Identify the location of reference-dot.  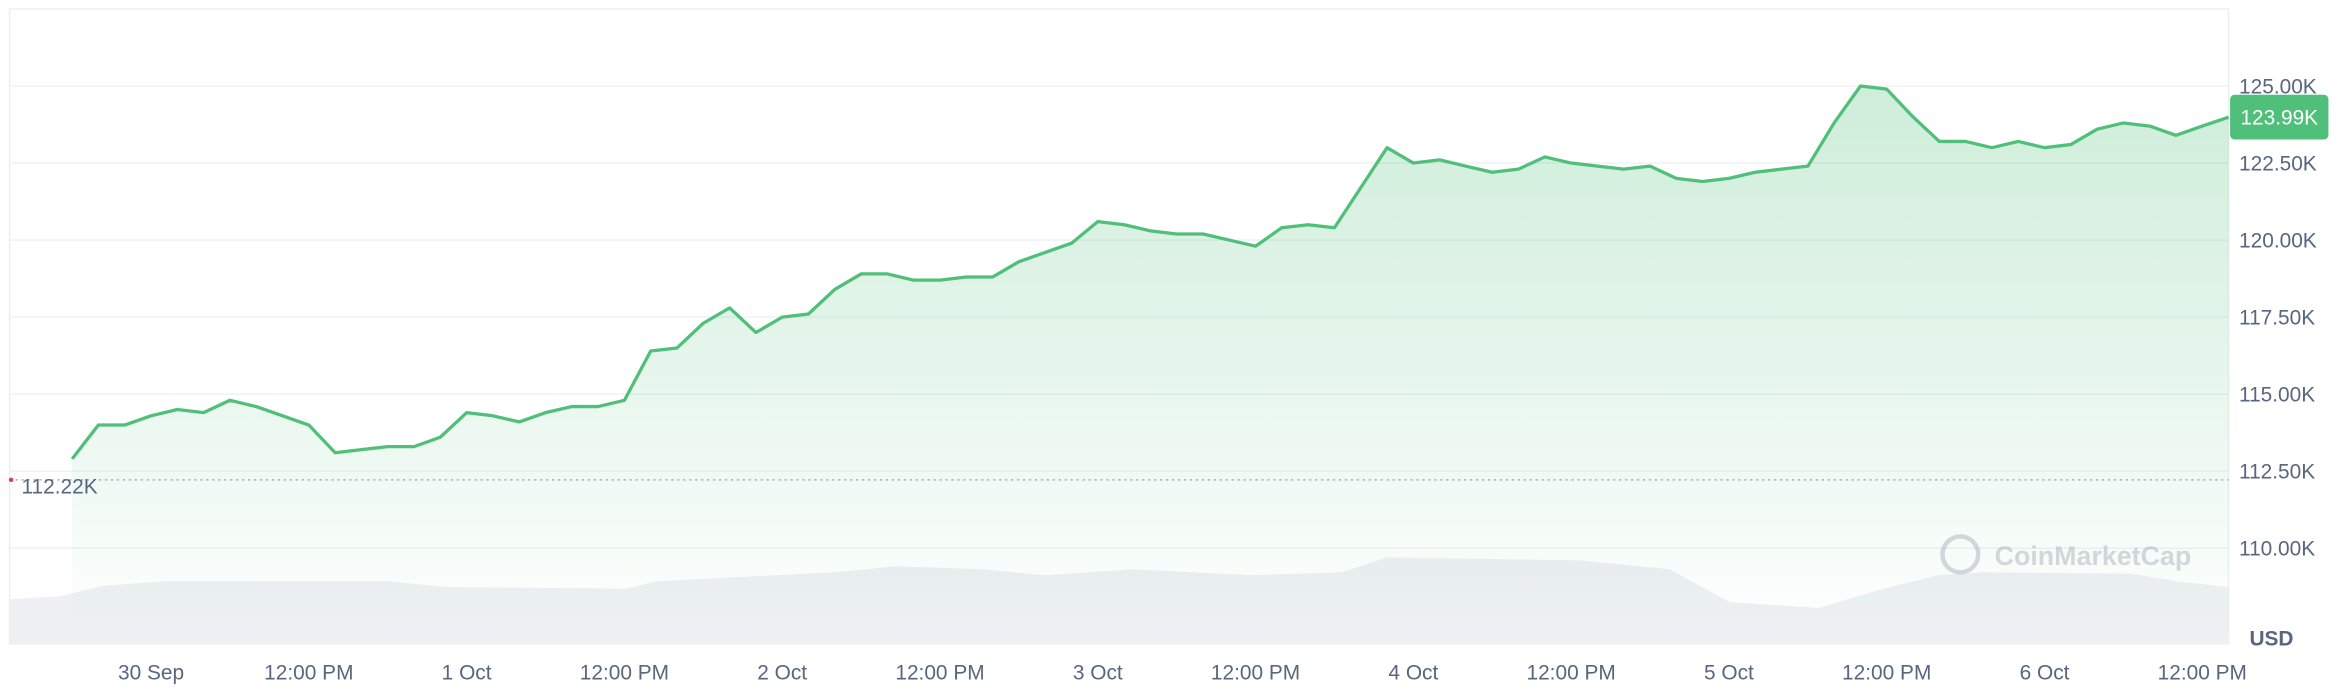
(11, 480).